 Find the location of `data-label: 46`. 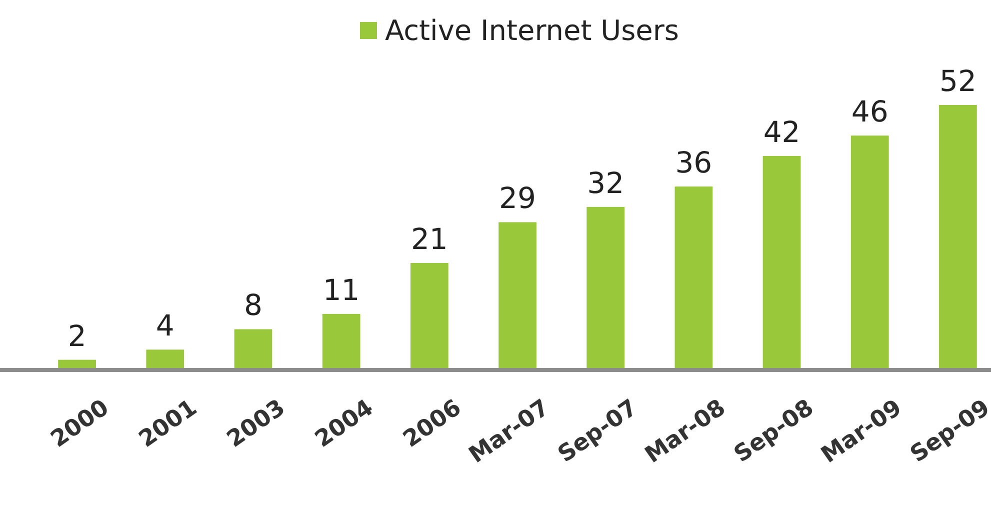

data-label: 46 is located at coordinates (869, 111).